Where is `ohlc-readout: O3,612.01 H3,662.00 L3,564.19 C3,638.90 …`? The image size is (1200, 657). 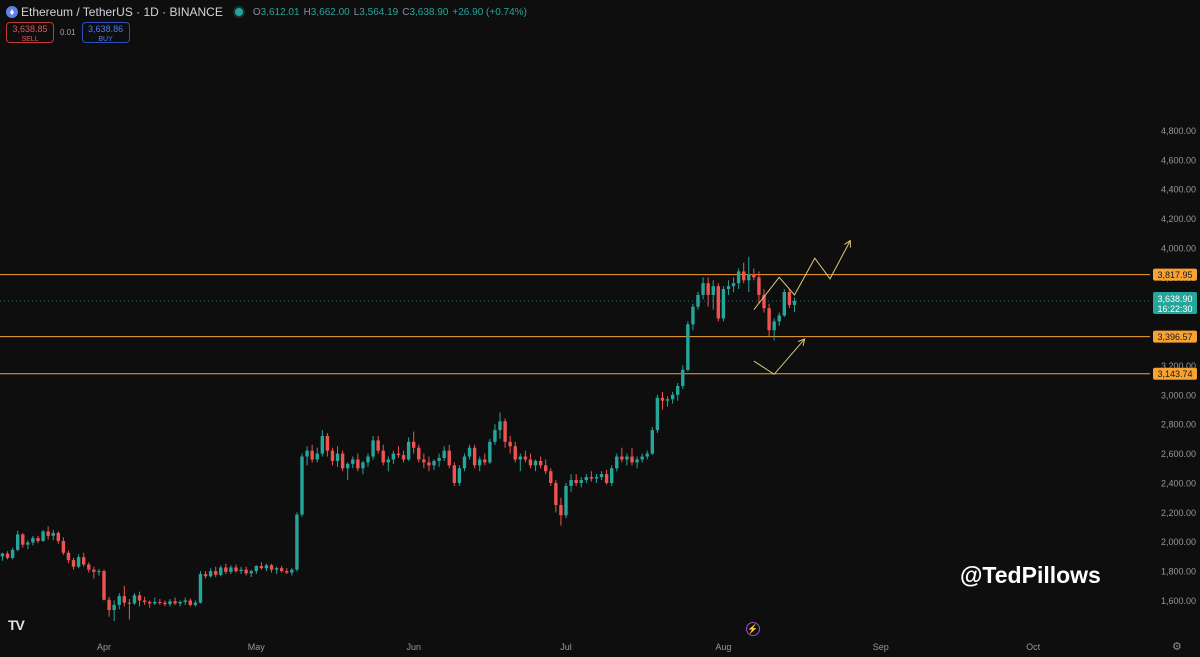 ohlc-readout: O3,612.01 H3,662.00 L3,564.19 C3,638.90 … is located at coordinates (390, 12).